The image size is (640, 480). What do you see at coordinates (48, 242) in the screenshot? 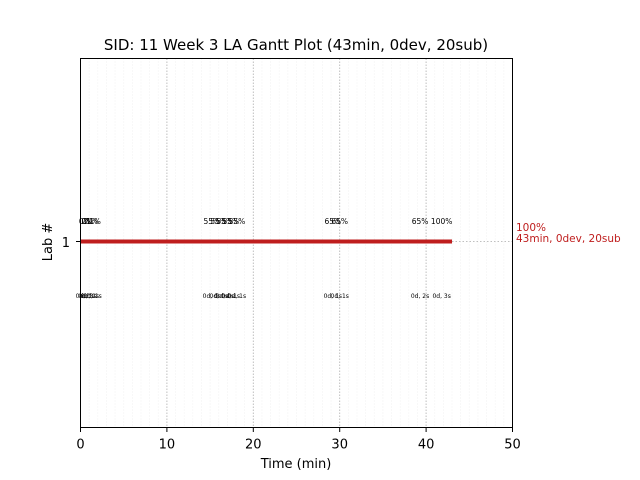
I see `y-axis-label: Lab #` at bounding box center [48, 242].